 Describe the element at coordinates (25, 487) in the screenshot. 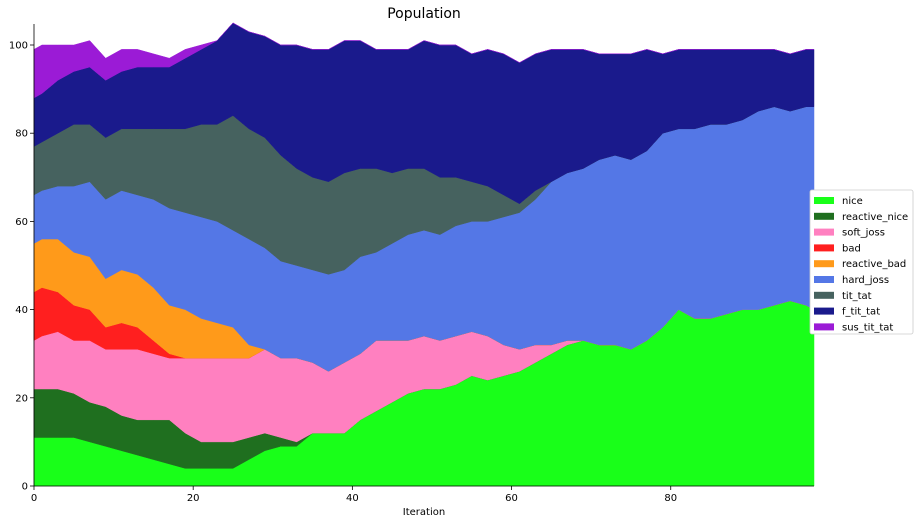

I see `y-tick-label: 0` at that location.